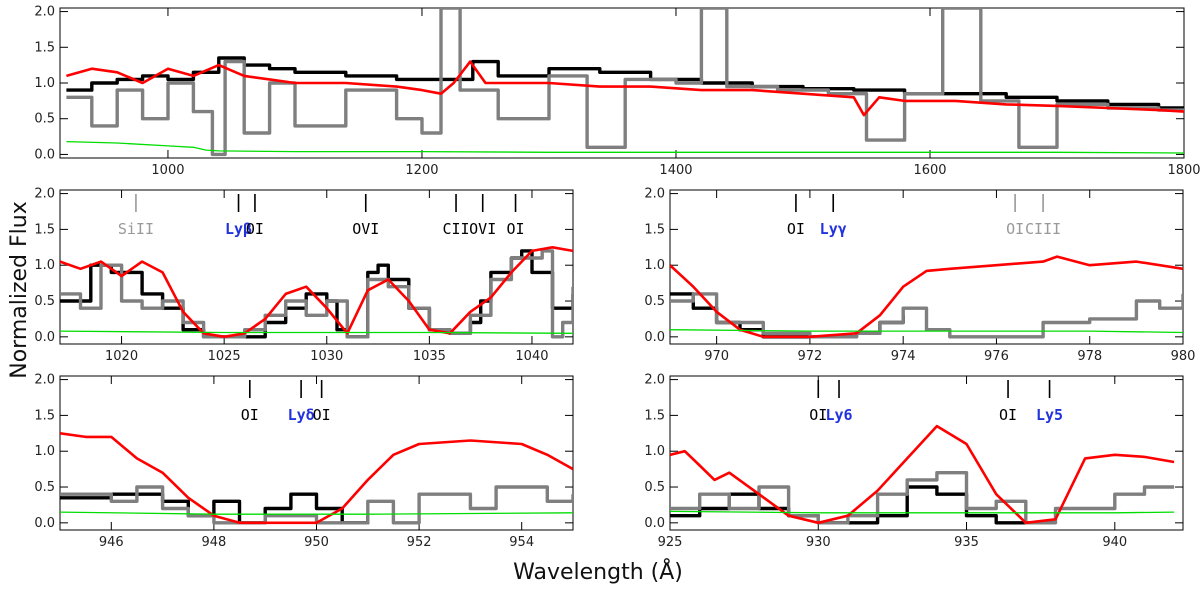 The width and height of the screenshot is (1200, 590). What do you see at coordinates (1089, 356) in the screenshot?
I see `x-tick-label: 978` at bounding box center [1089, 356].